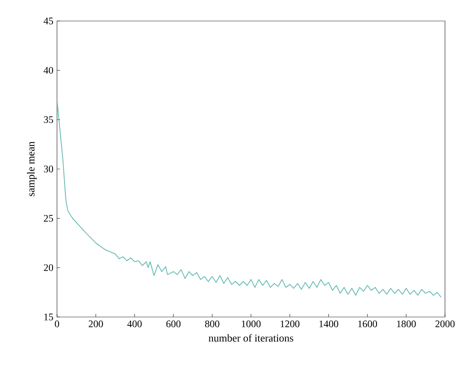 This screenshot has width=474, height=369. I want to click on y-axis-title: sample mean, so click(32, 169).